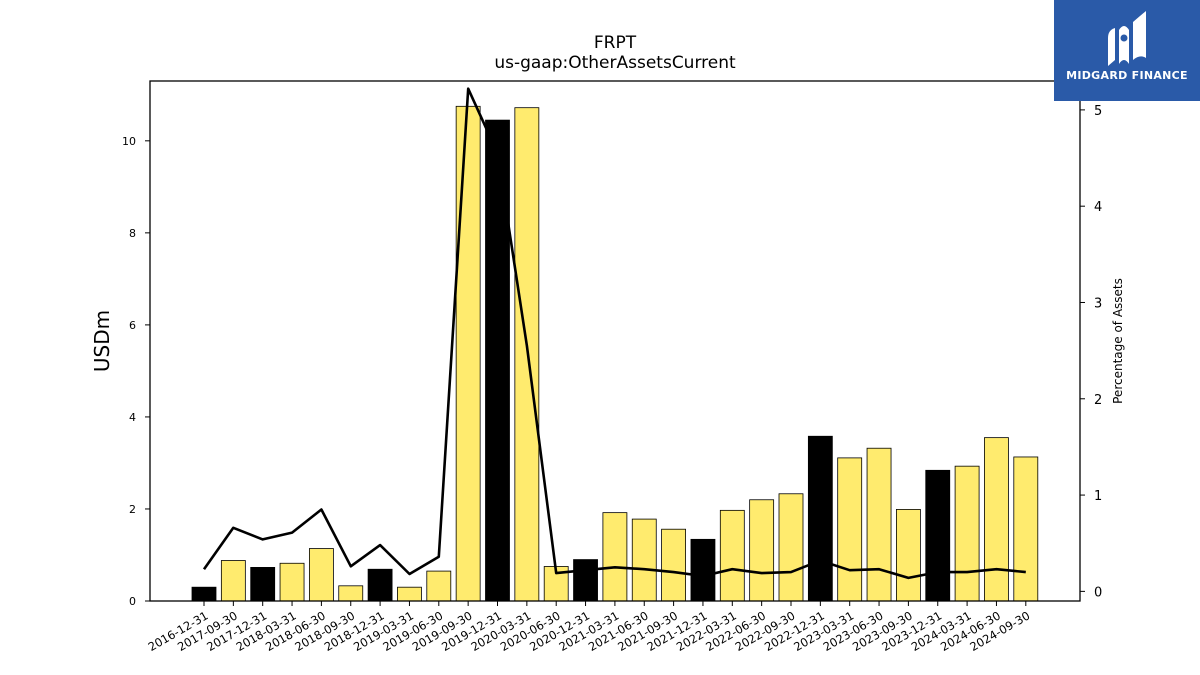 The width and height of the screenshot is (1200, 675). Describe the element at coordinates (102, 341) in the screenshot. I see `y-axis-label: USDm` at that location.